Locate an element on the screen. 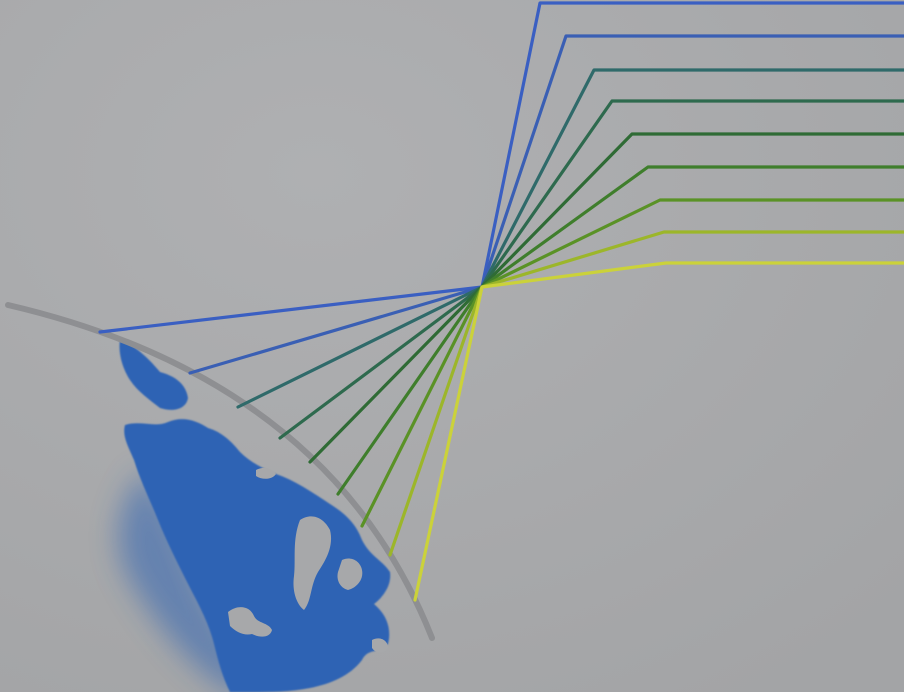 This screenshot has height=692, width=904. land-island-north is located at coordinates (153, 375).